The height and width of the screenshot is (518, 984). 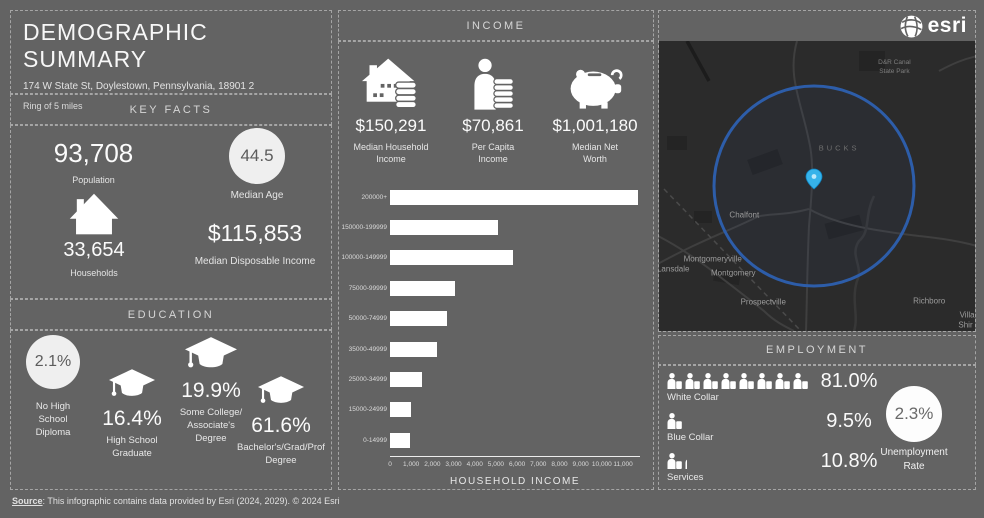 What do you see at coordinates (389, 83) in the screenshot?
I see `house-coins-icon` at bounding box center [389, 83].